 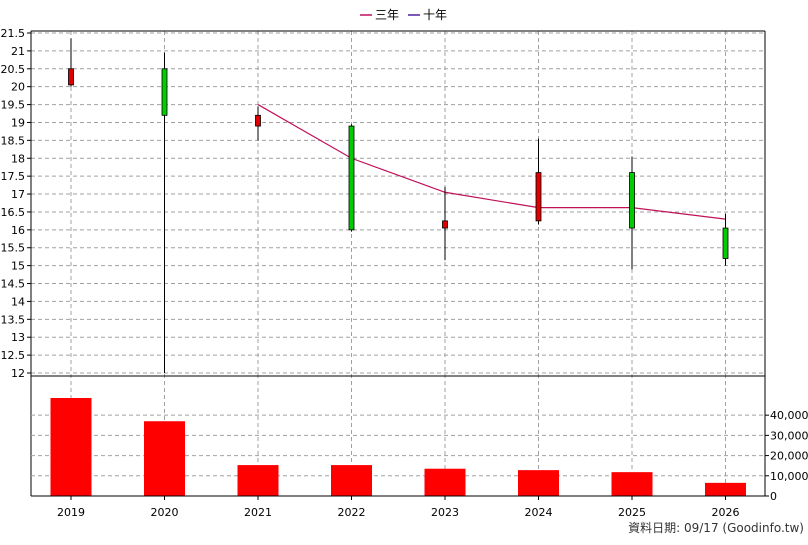 What do you see at coordinates (716, 528) in the screenshot?
I see `footer-source: 資料日期: 09/17 (Goodinfo.tw)` at bounding box center [716, 528].